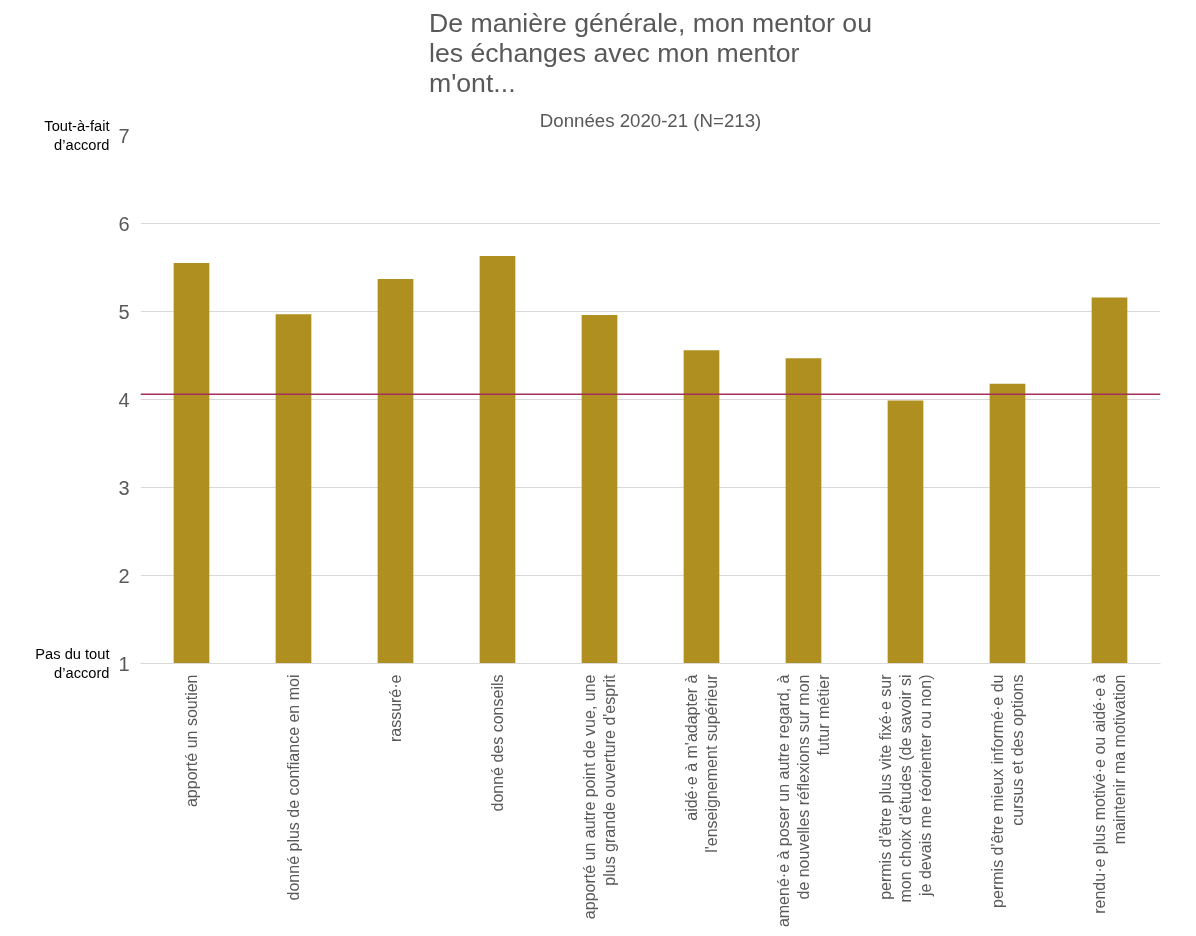 The width and height of the screenshot is (1196, 936). I want to click on y-tick-label: 6, so click(124, 223).